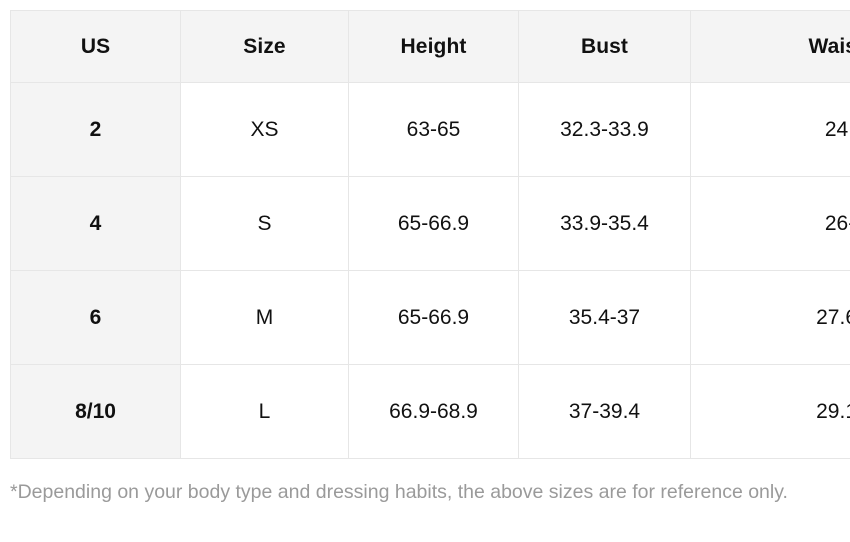  I want to click on cell-bust: 32.3-33.9, so click(604, 129).